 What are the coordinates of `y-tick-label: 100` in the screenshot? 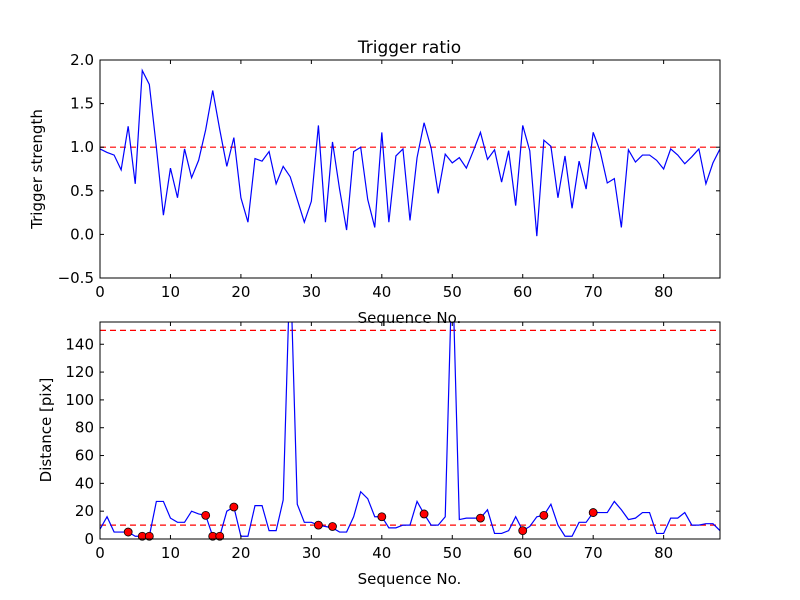 It's located at (79, 400).